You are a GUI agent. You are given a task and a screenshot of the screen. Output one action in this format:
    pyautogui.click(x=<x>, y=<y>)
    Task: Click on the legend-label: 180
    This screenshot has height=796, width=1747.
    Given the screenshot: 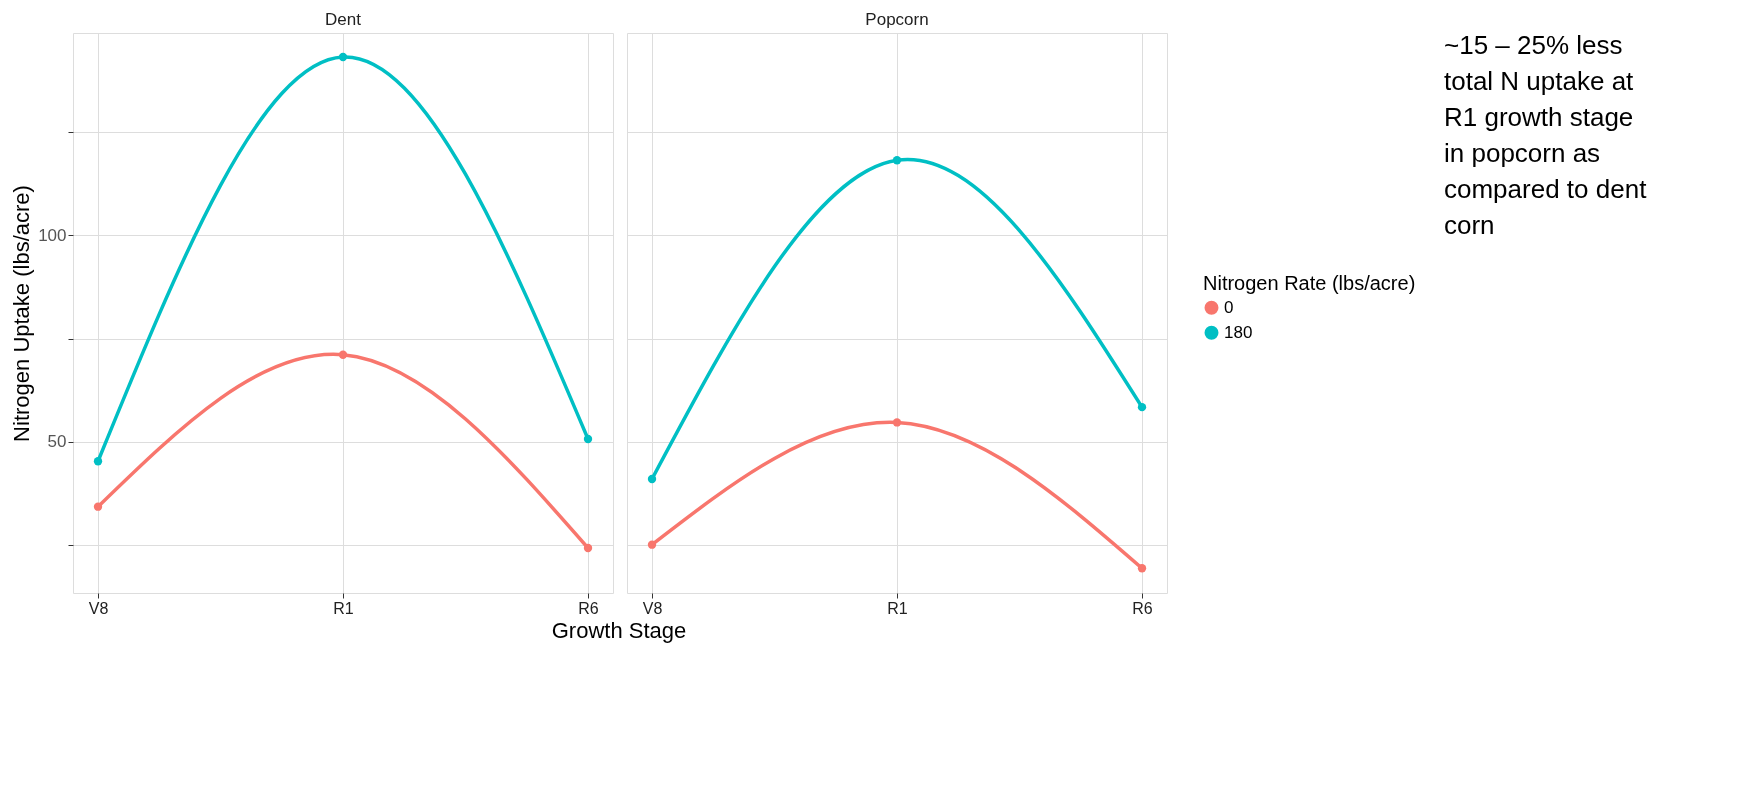 What is the action you would take?
    pyautogui.click(x=1238, y=332)
    